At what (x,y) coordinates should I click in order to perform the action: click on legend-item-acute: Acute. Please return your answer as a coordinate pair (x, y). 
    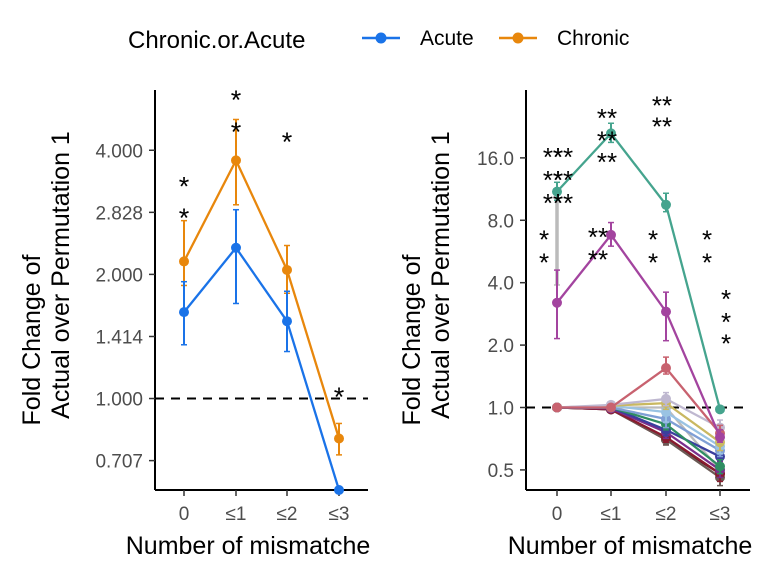
    Looking at the image, I should click on (418, 38).